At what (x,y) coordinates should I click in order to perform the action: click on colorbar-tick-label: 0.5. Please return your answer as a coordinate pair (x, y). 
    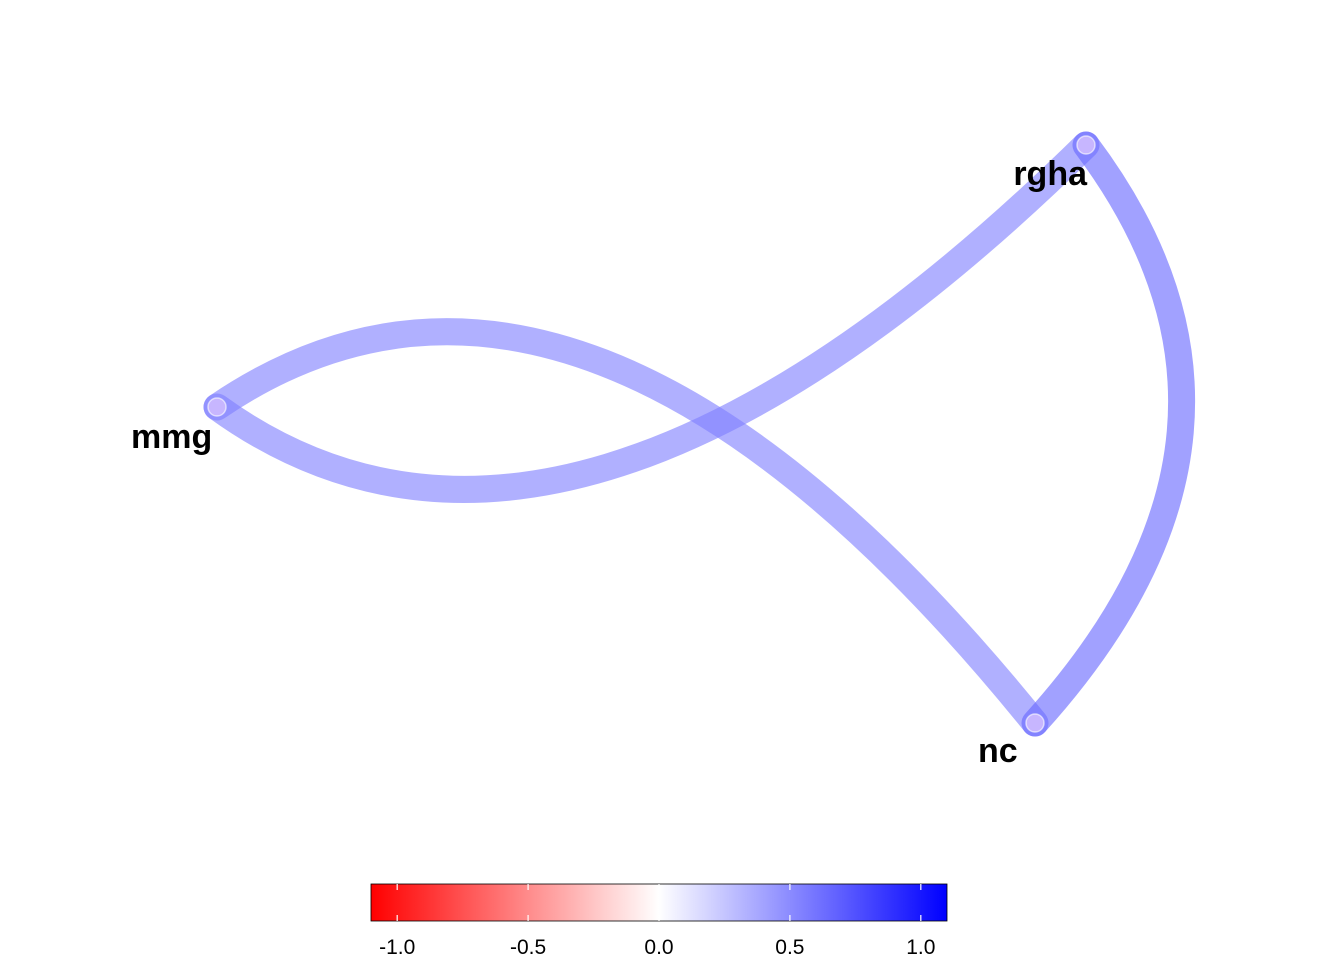
    Looking at the image, I should click on (789, 947).